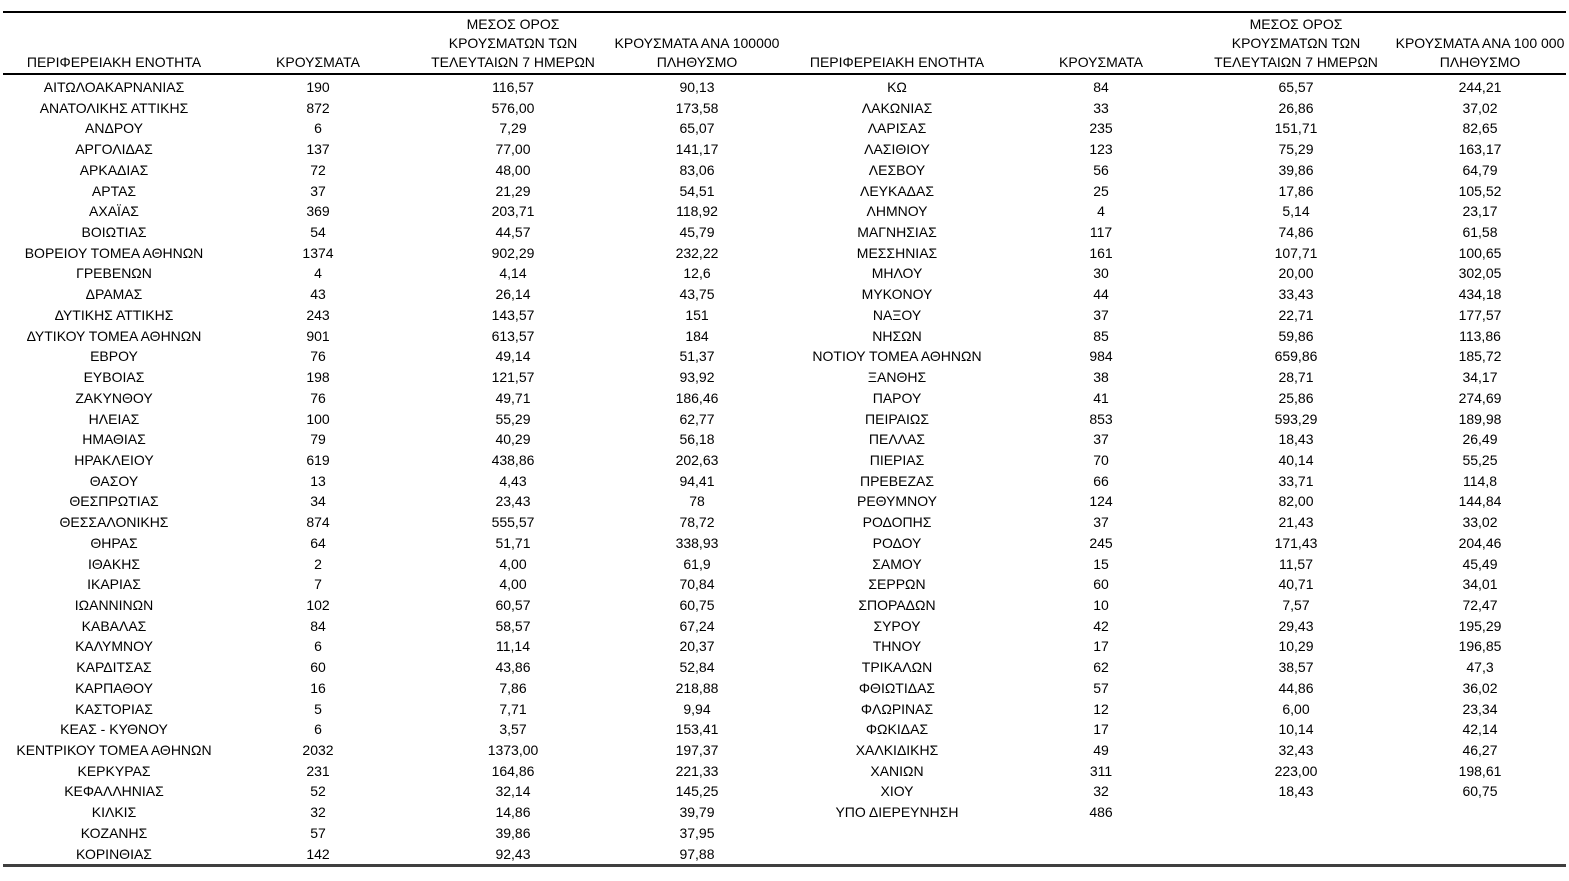 The height and width of the screenshot is (881, 1569). What do you see at coordinates (318, 542) in the screenshot?
I see `cases-cell: 64` at bounding box center [318, 542].